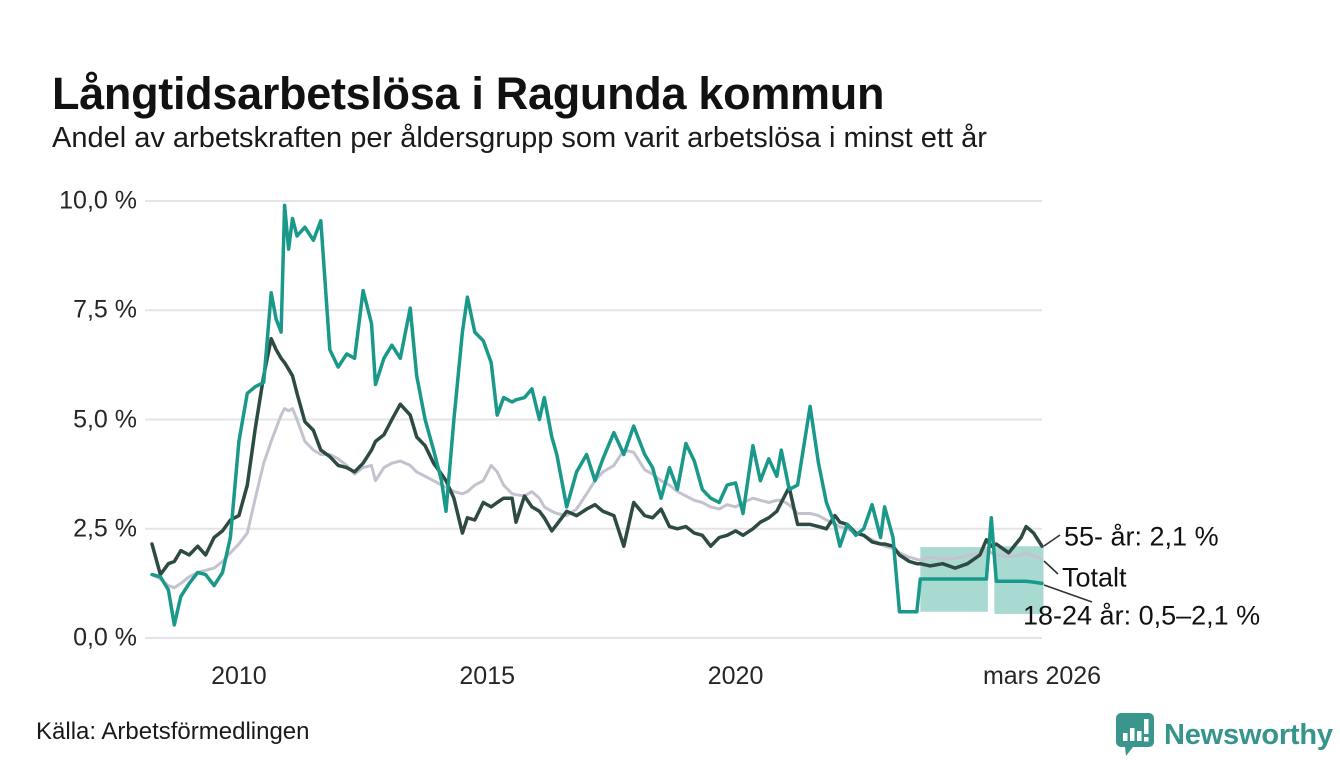 Image resolution: width=1340 pixels, height=780 pixels. I want to click on x-axis-tick-label: 2010, so click(239, 676).